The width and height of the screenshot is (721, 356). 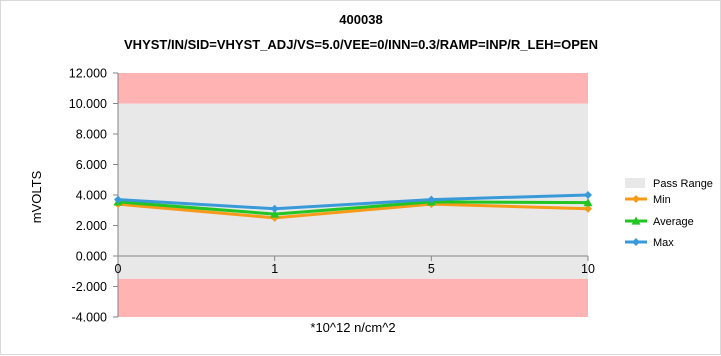 I want to click on y-tick-label: 8.000, so click(x=91, y=135).